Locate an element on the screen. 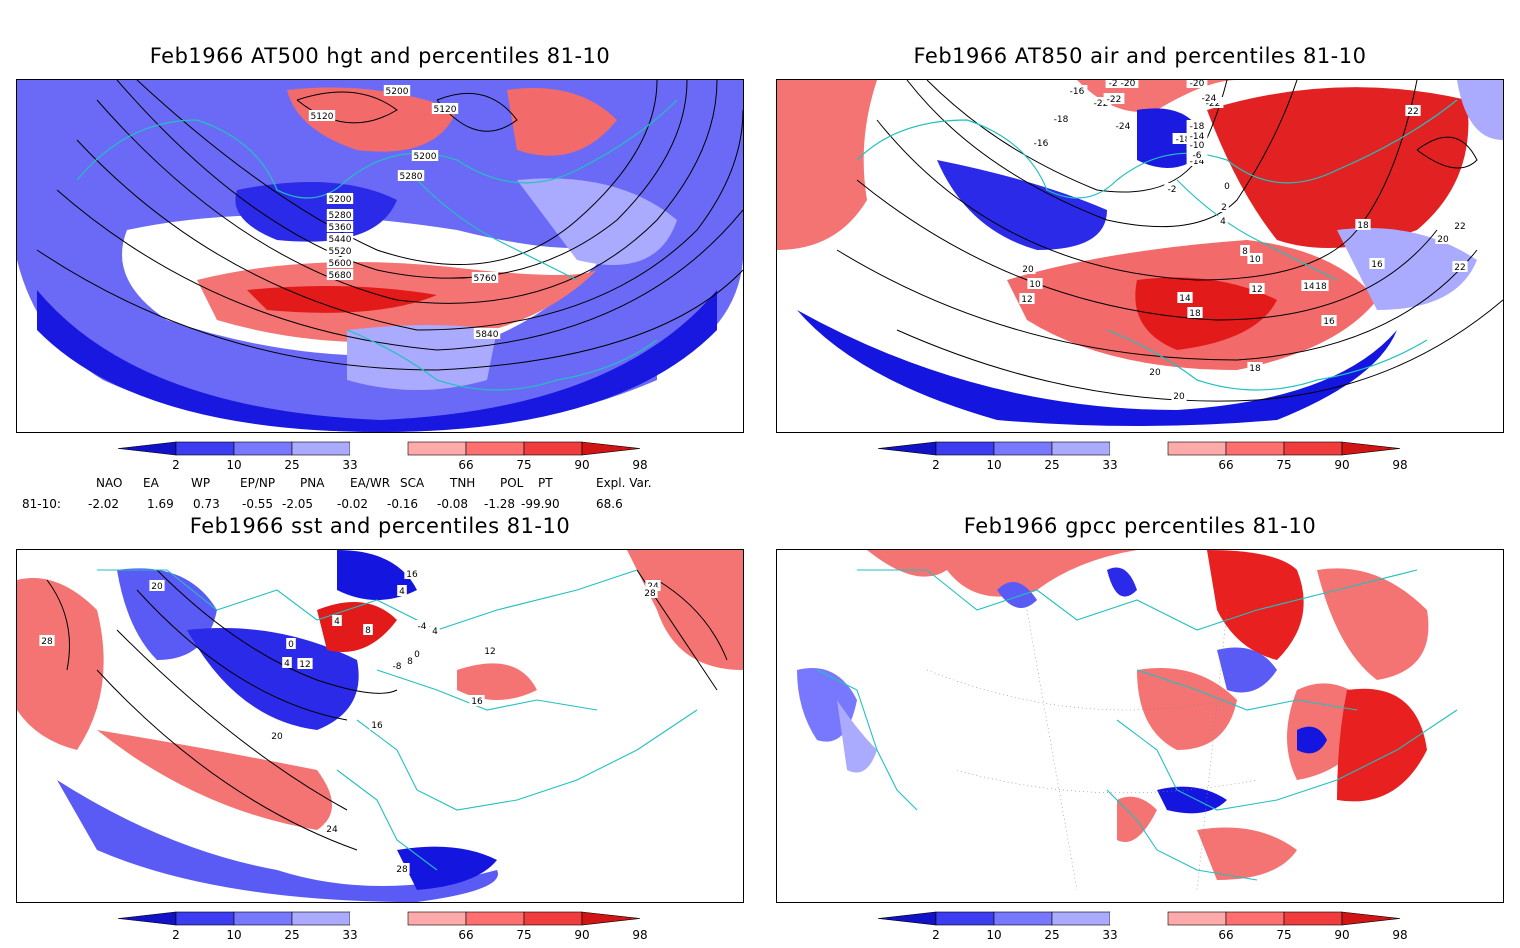  contour-label: -4 is located at coordinates (422, 626).